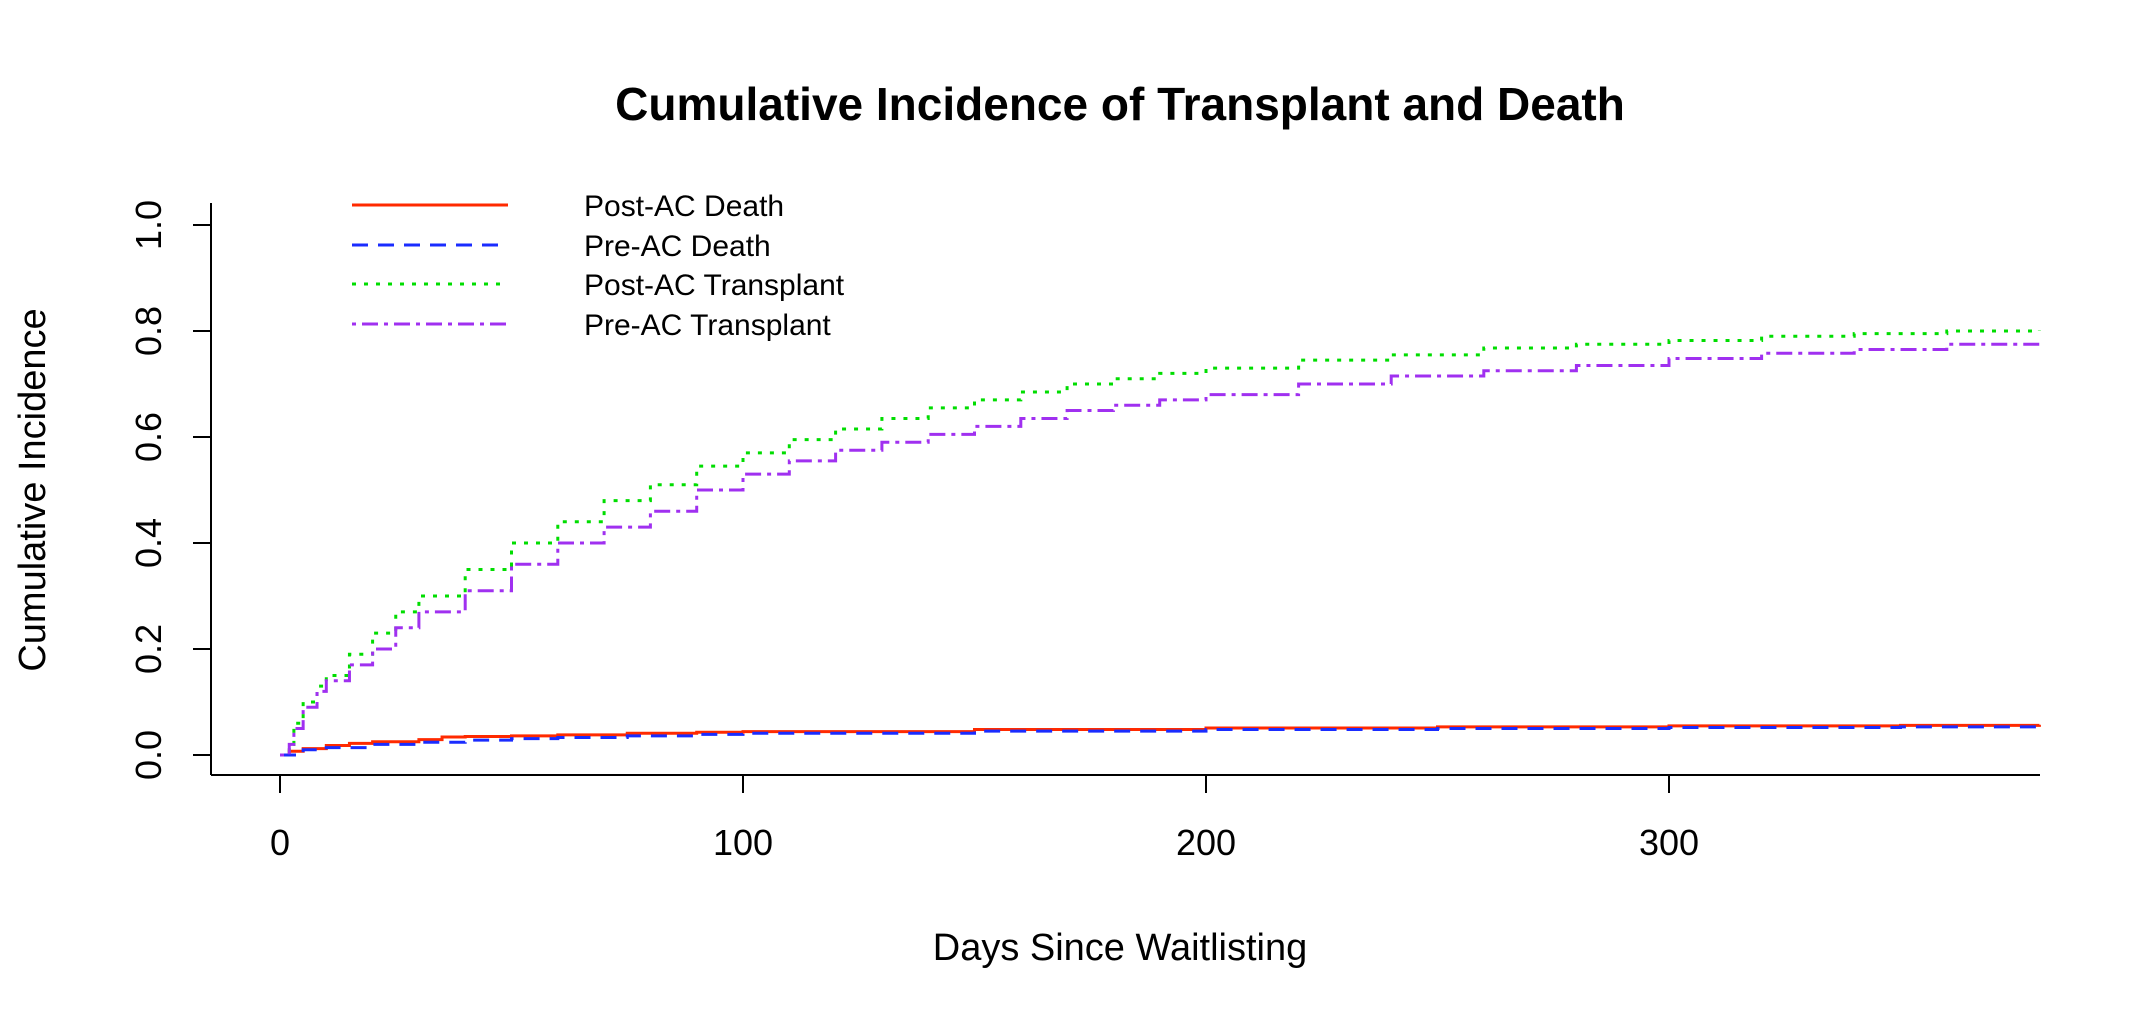 The image size is (2140, 1026). I want to click on legend-label: Pre-AC Death, so click(677, 246).